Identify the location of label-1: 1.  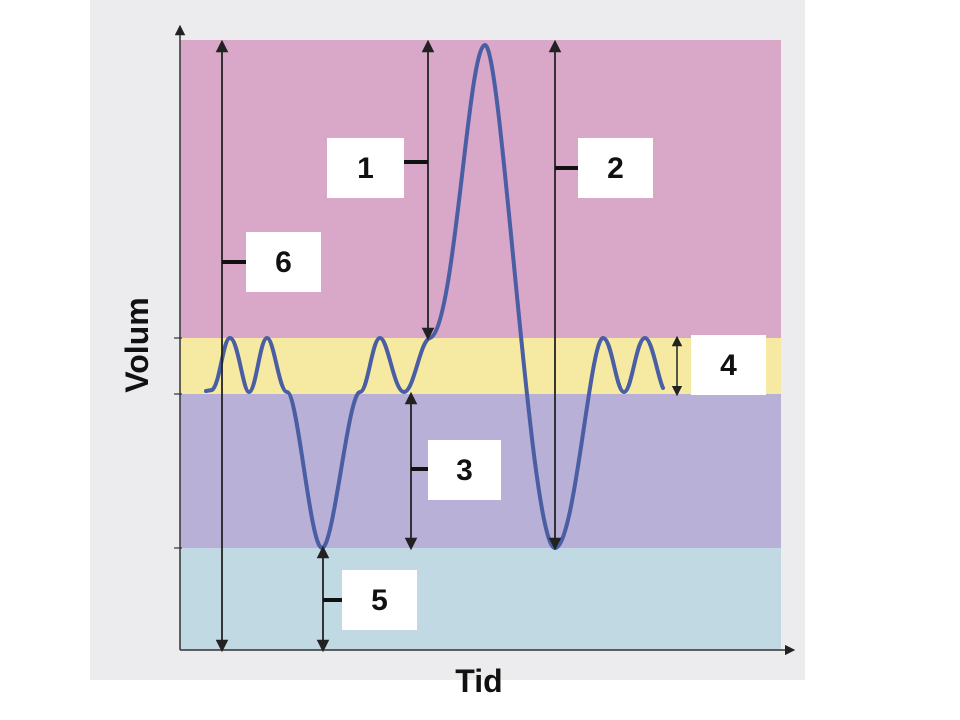
(365, 168).